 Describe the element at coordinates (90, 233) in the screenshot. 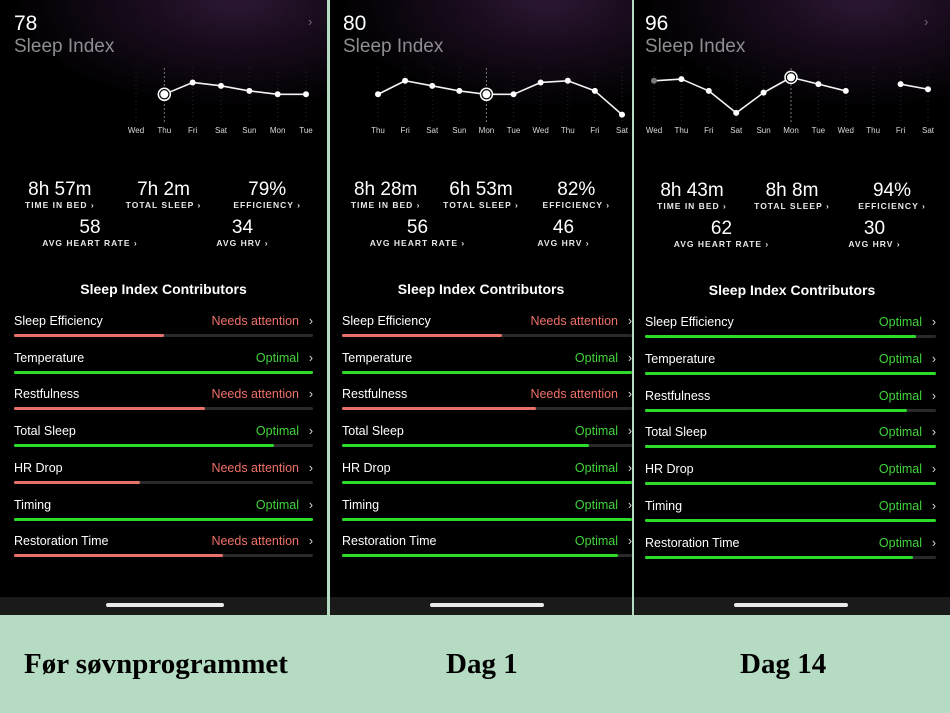

I see `stat-avg-heart-rate: 58 AVG HEART RATE ›` at that location.